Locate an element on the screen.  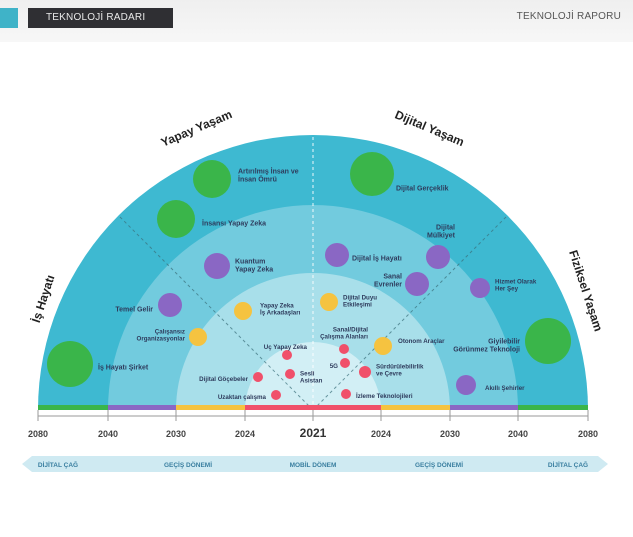
baseline-purple-right is located at coordinates (484, 407).